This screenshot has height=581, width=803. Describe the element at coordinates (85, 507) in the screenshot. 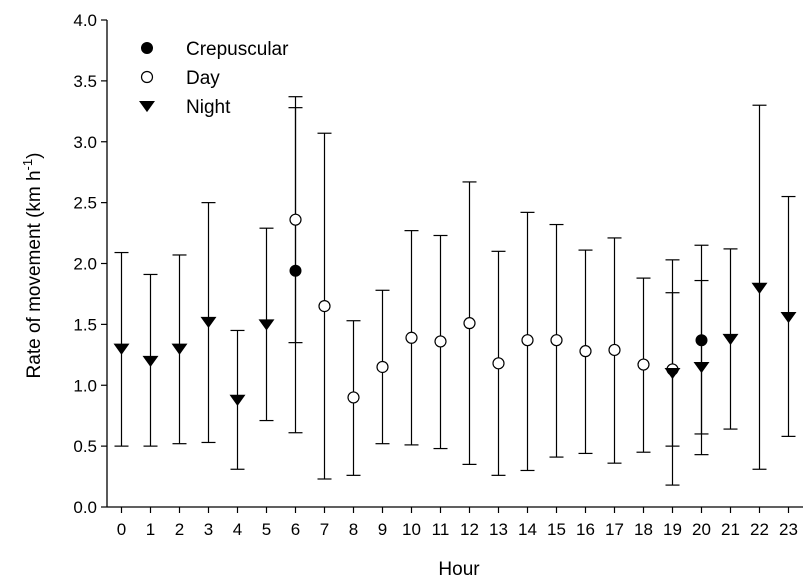

I see `y-tick-label: 0.0` at that location.